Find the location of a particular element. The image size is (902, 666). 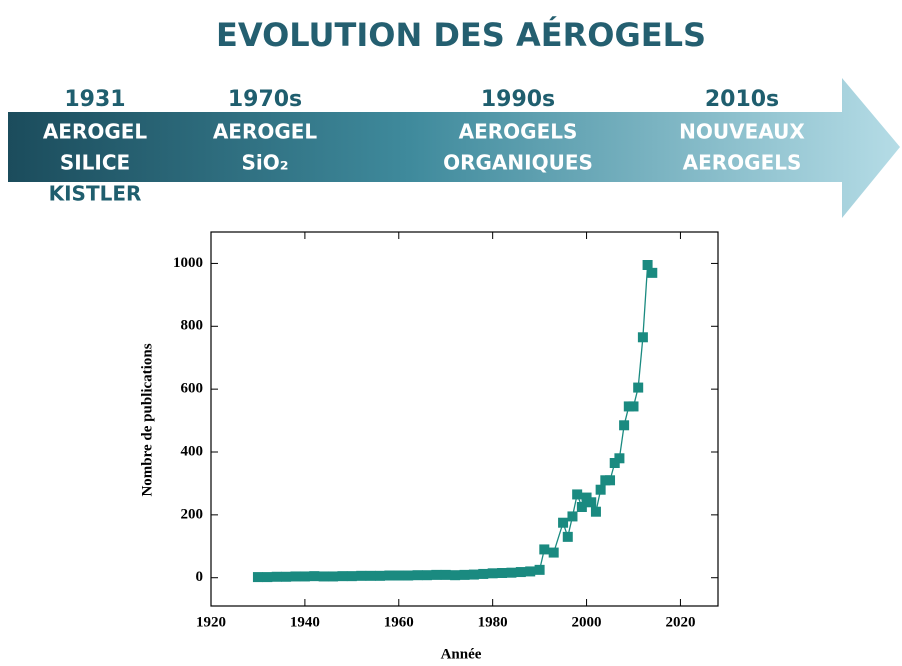

x-tick-label: 2000 is located at coordinates (587, 622).